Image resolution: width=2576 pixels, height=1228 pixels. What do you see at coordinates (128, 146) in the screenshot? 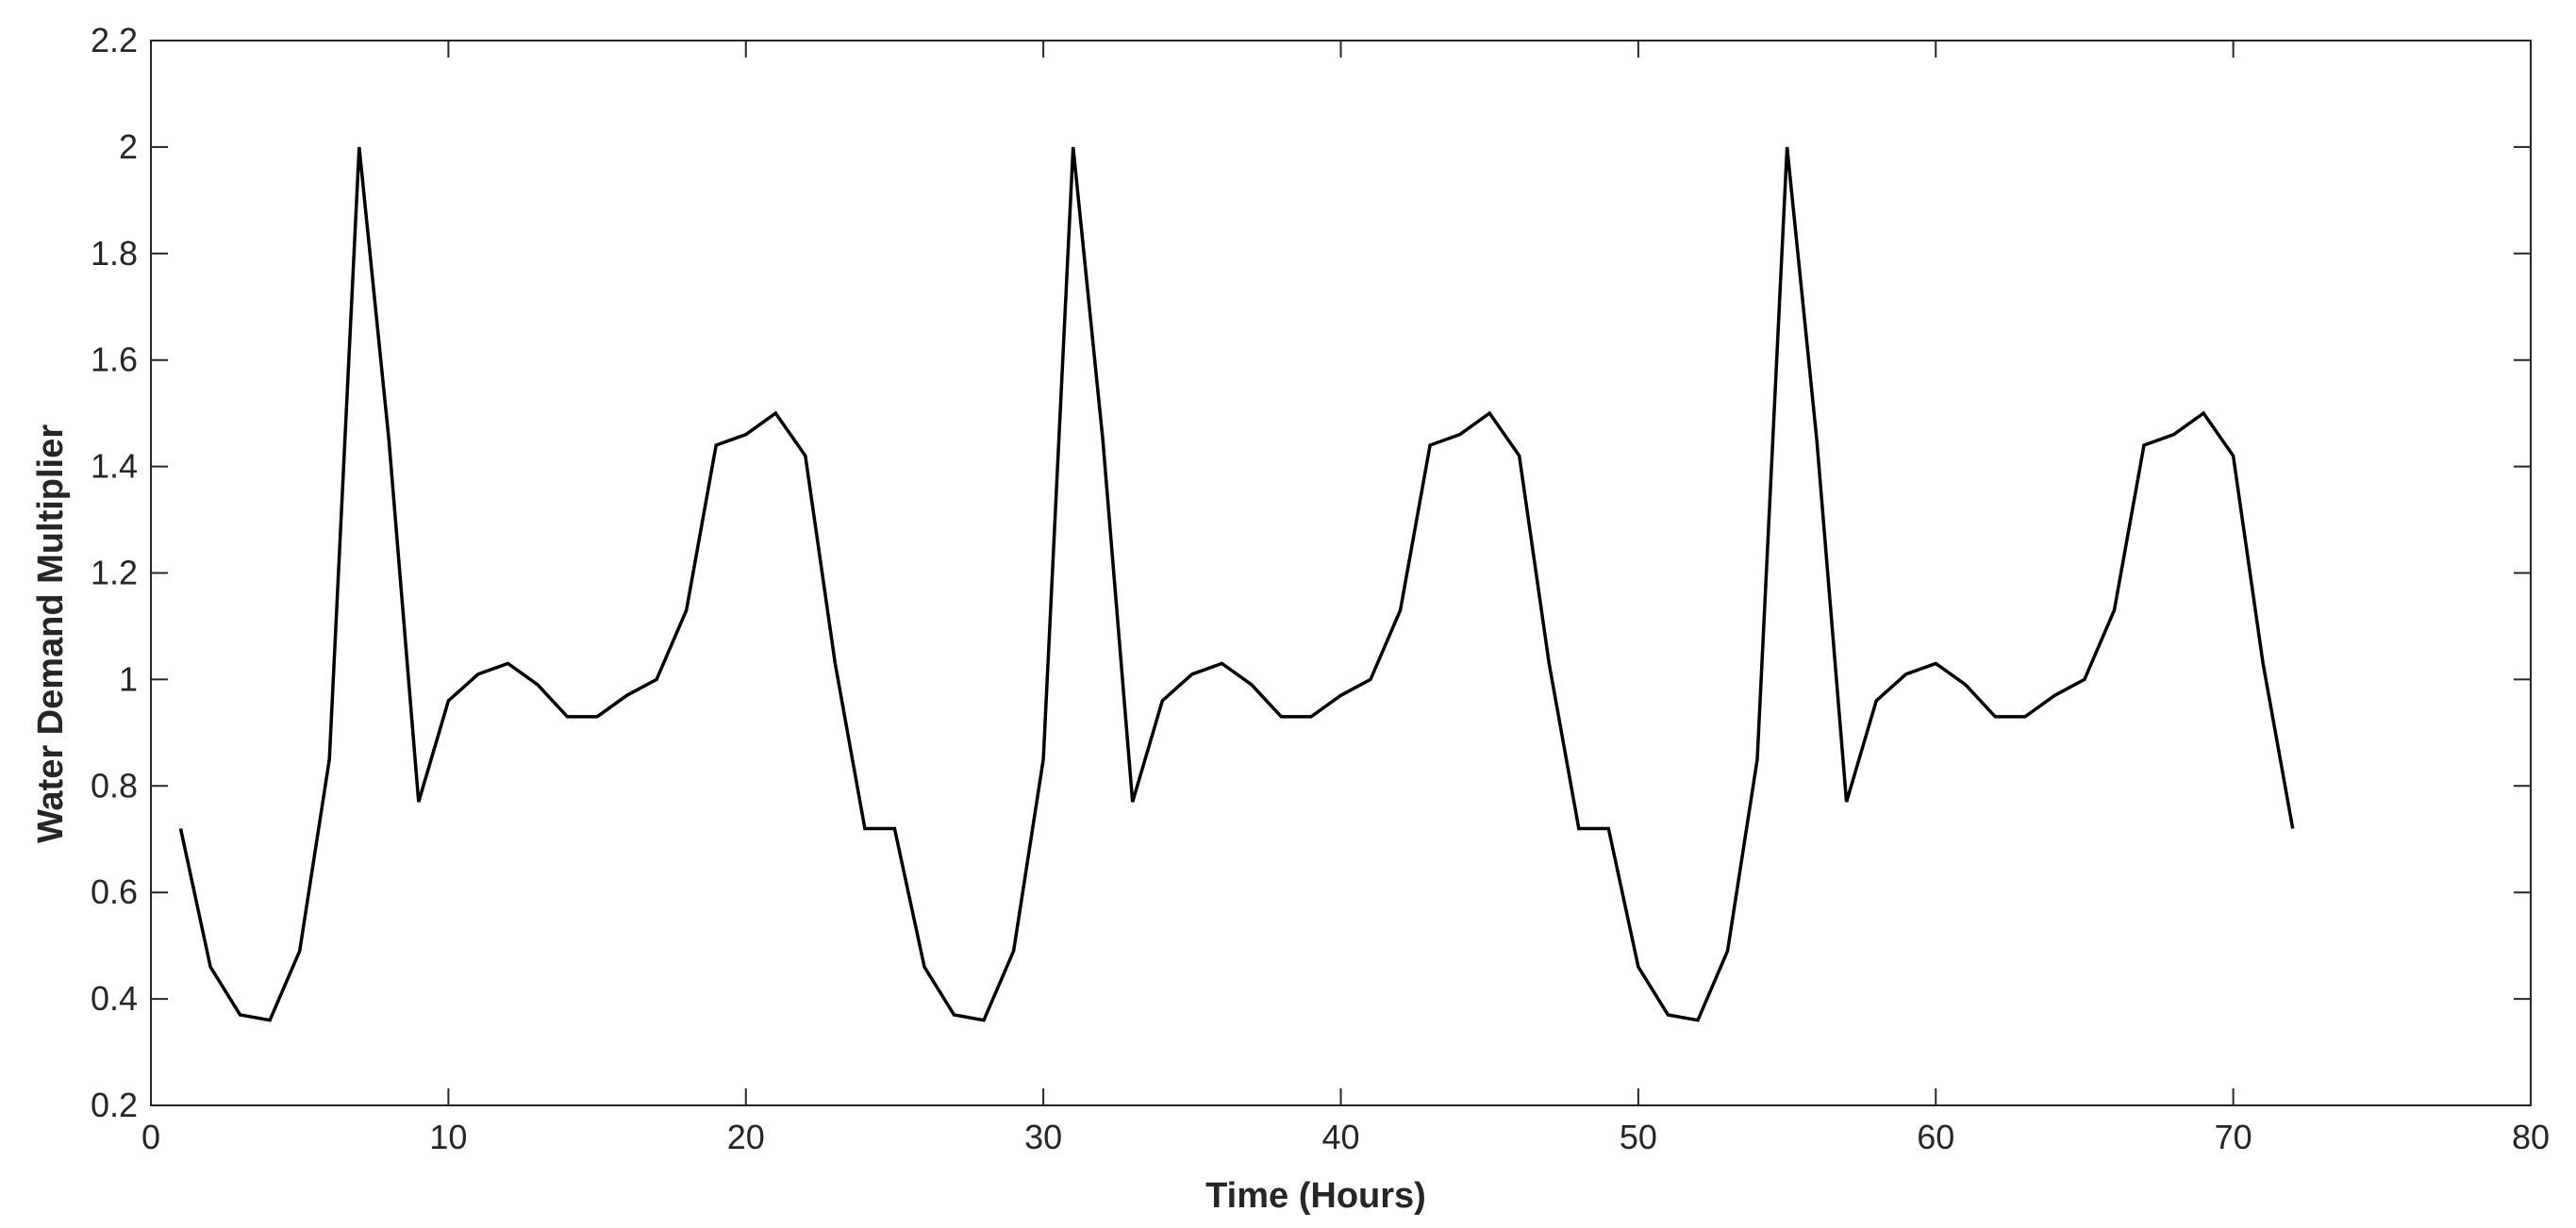
I see `y-tick-label: 2` at bounding box center [128, 146].